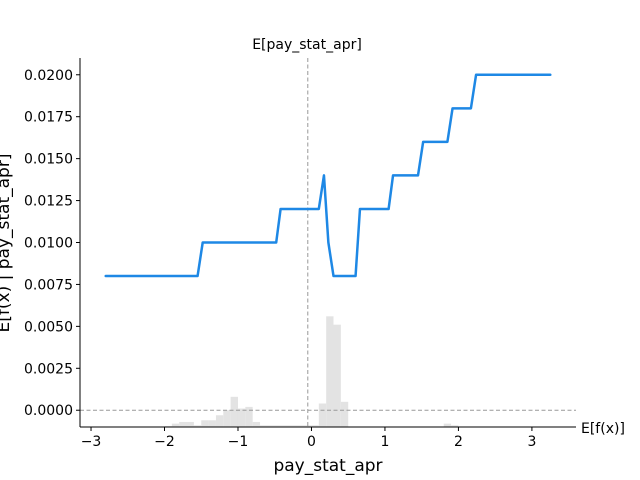 The width and height of the screenshot is (640, 480). Describe the element at coordinates (311, 442) in the screenshot. I see `x-tick-label: 0` at that location.